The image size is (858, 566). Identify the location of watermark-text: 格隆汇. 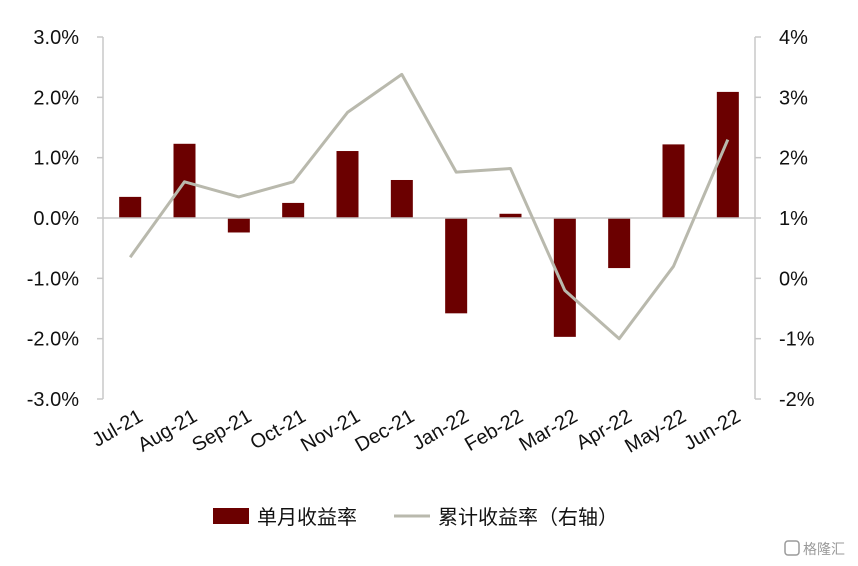
(824, 550).